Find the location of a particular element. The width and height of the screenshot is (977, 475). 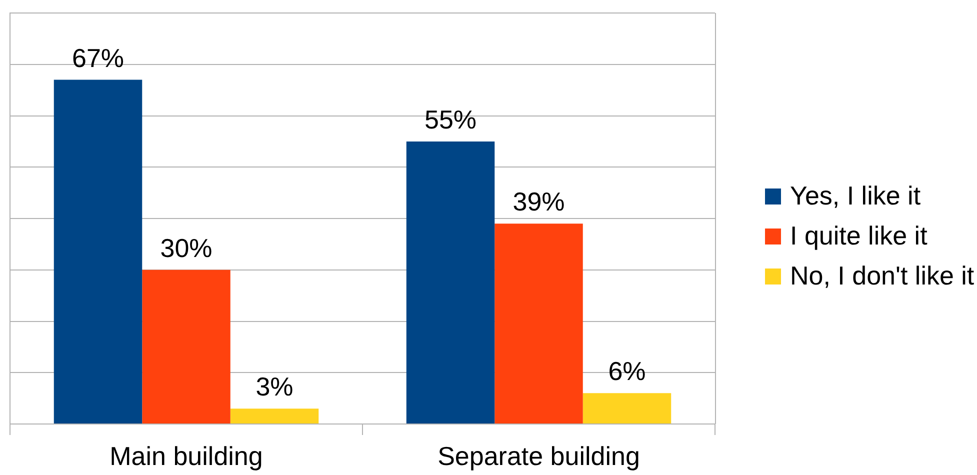

data-label: 55% is located at coordinates (450, 119).